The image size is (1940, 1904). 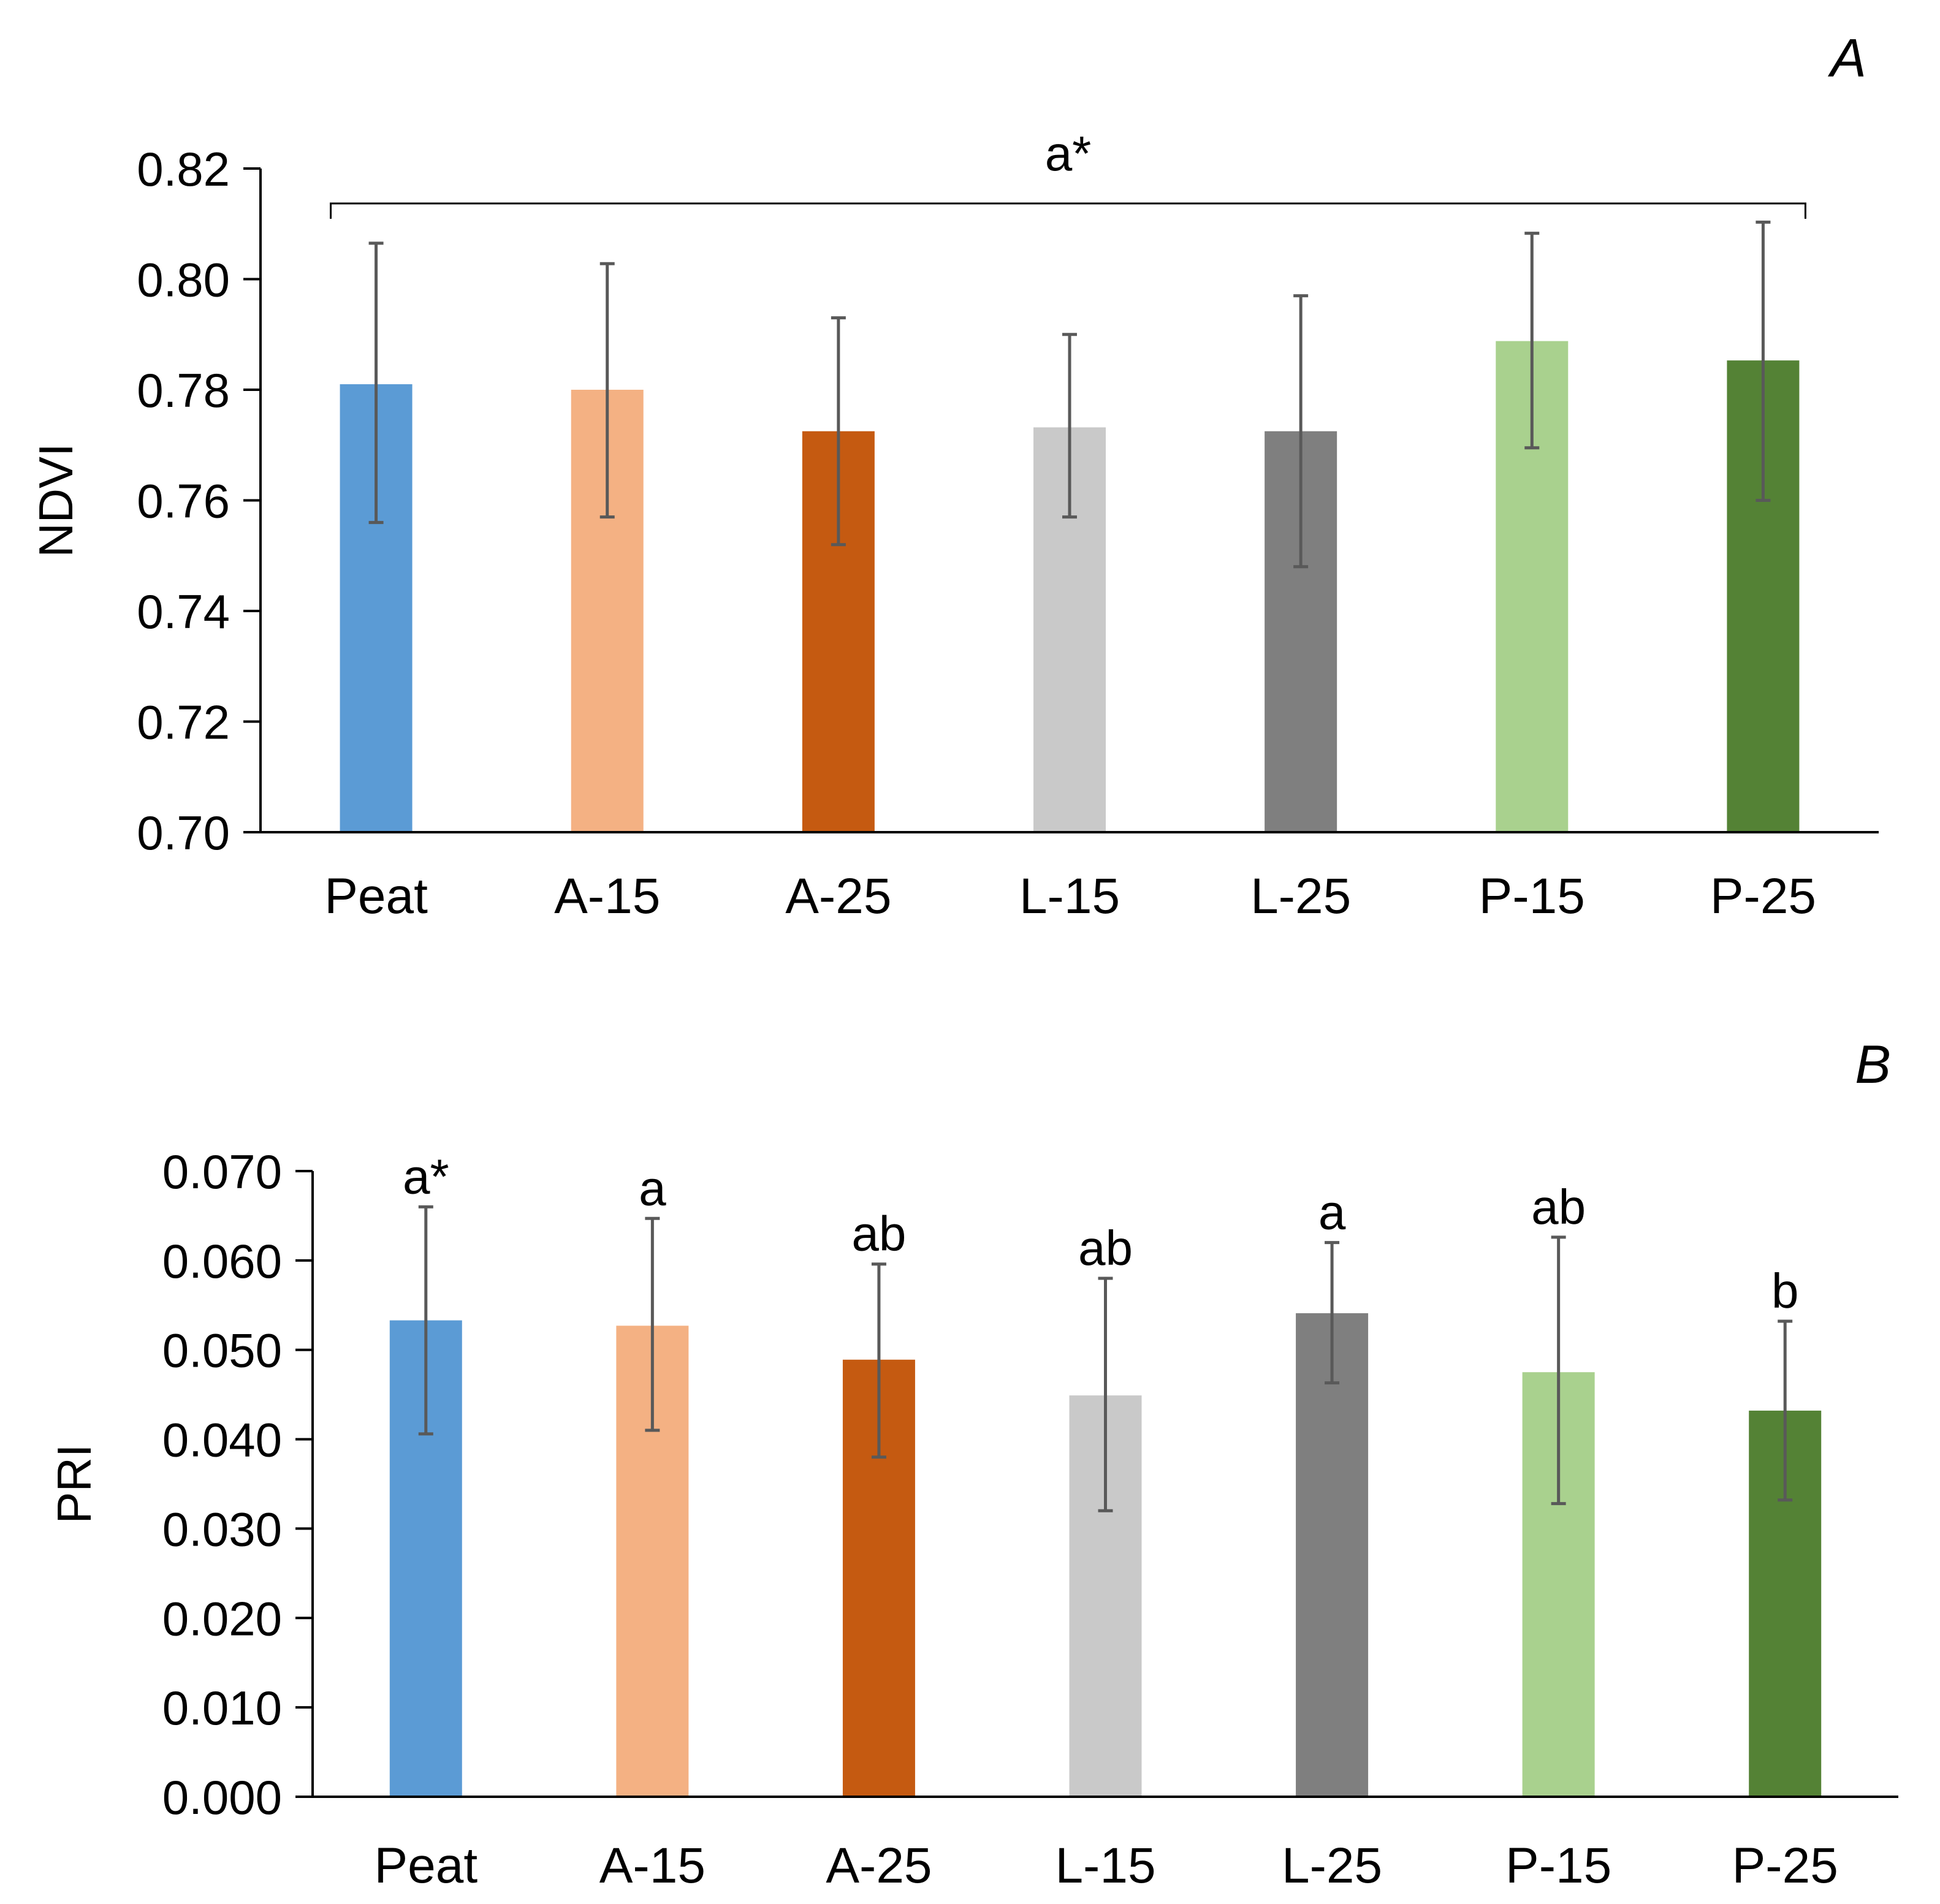 I want to click on significance-letter-p-15: ab, so click(x=1558, y=1207).